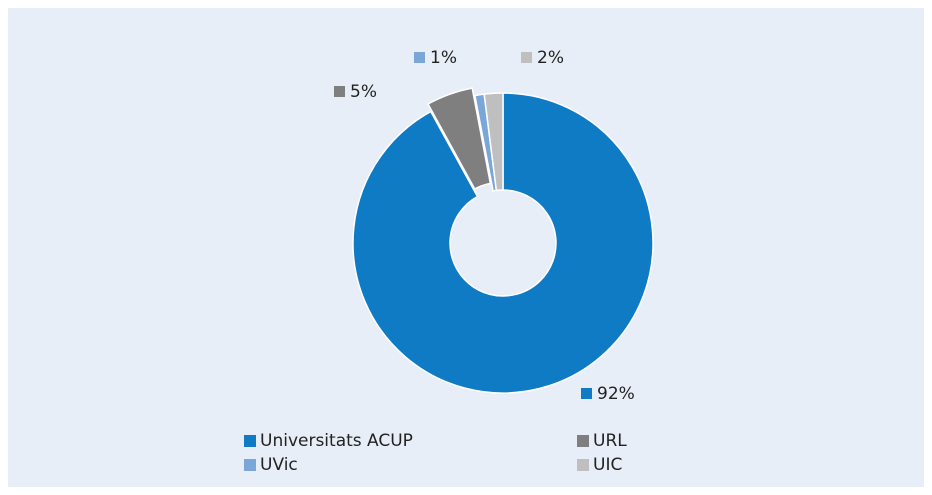 The height and width of the screenshot is (495, 932). Describe the element at coordinates (363, 92) in the screenshot. I see `value-label: 5%` at that location.